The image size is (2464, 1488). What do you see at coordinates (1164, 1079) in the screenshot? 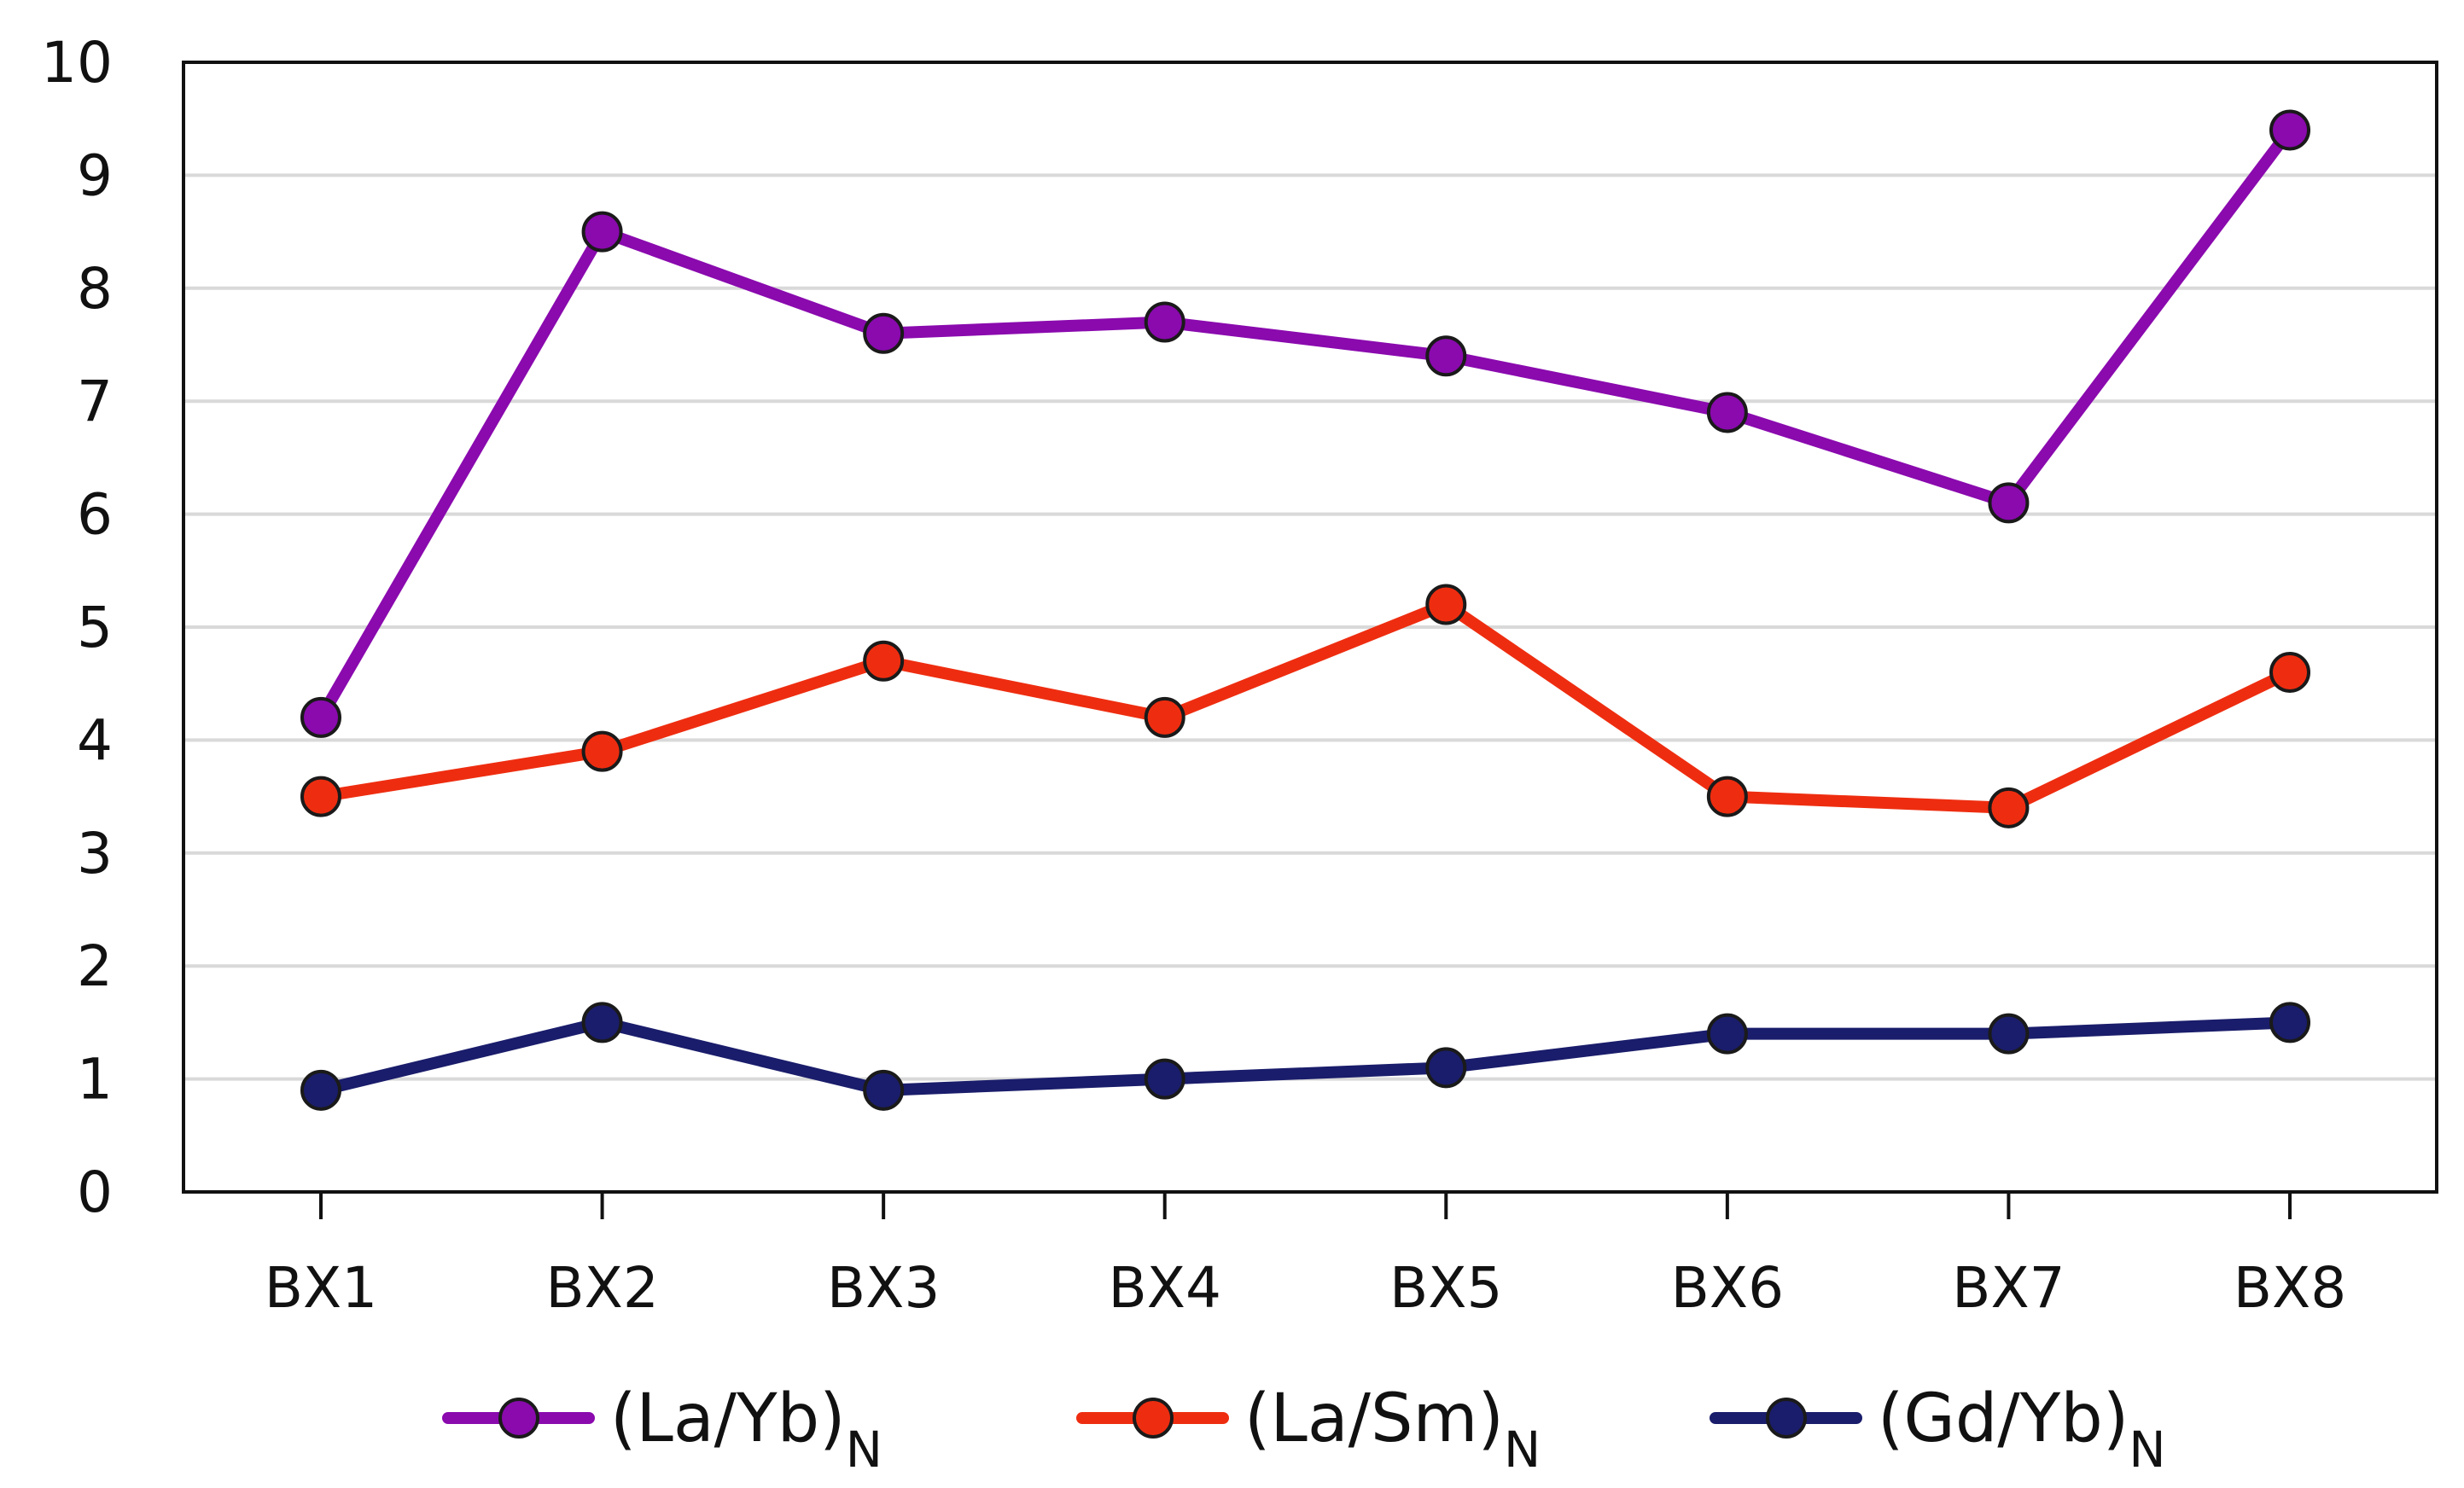
I see `data-point-2-BX4` at bounding box center [1164, 1079].